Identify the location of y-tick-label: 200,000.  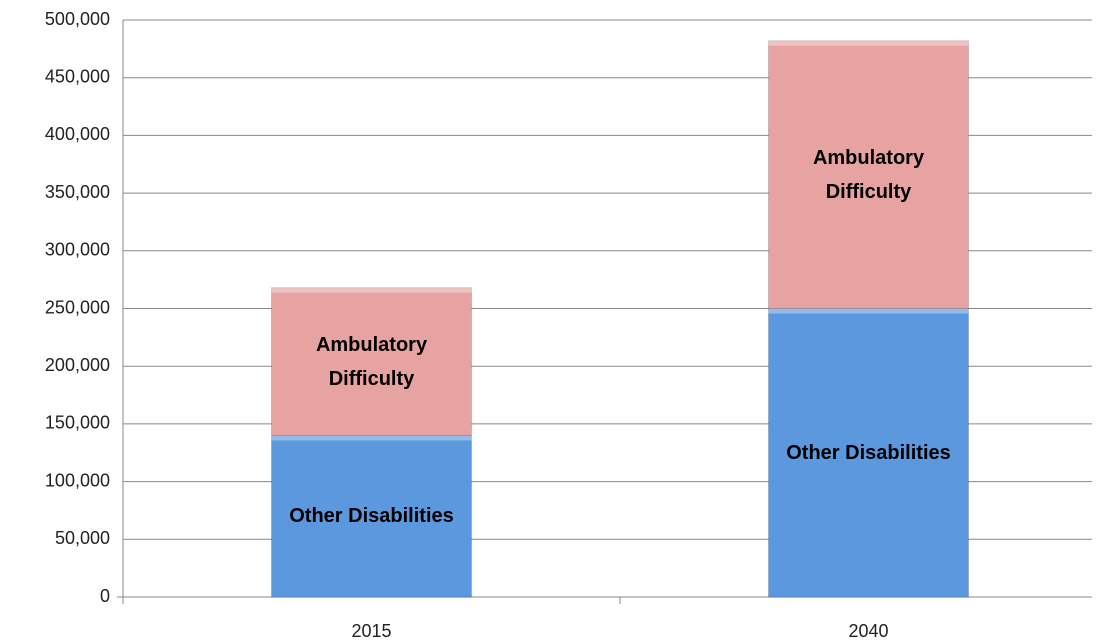
(77, 365).